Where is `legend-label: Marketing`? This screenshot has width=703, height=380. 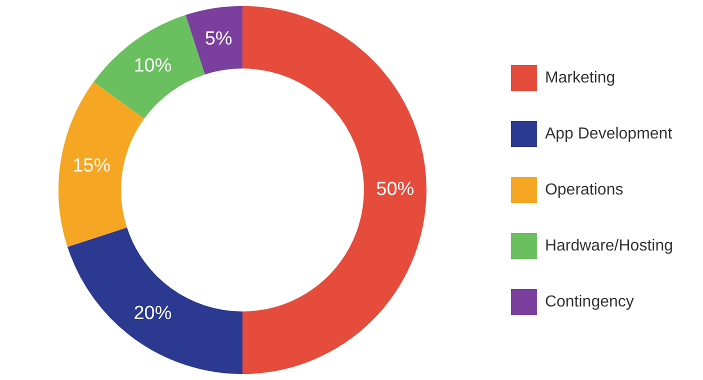 legend-label: Marketing is located at coordinates (580, 77).